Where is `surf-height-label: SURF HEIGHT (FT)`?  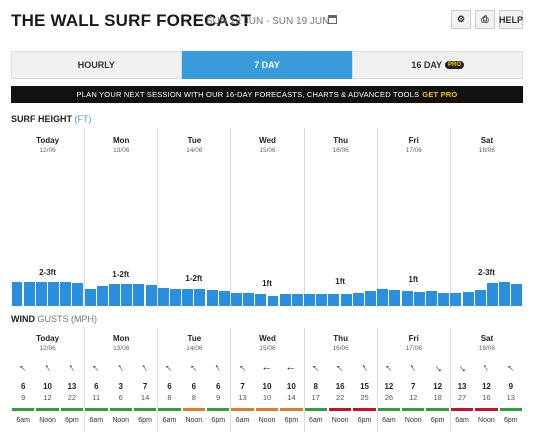 surf-height-label: SURF HEIGHT (FT) is located at coordinates (51, 119).